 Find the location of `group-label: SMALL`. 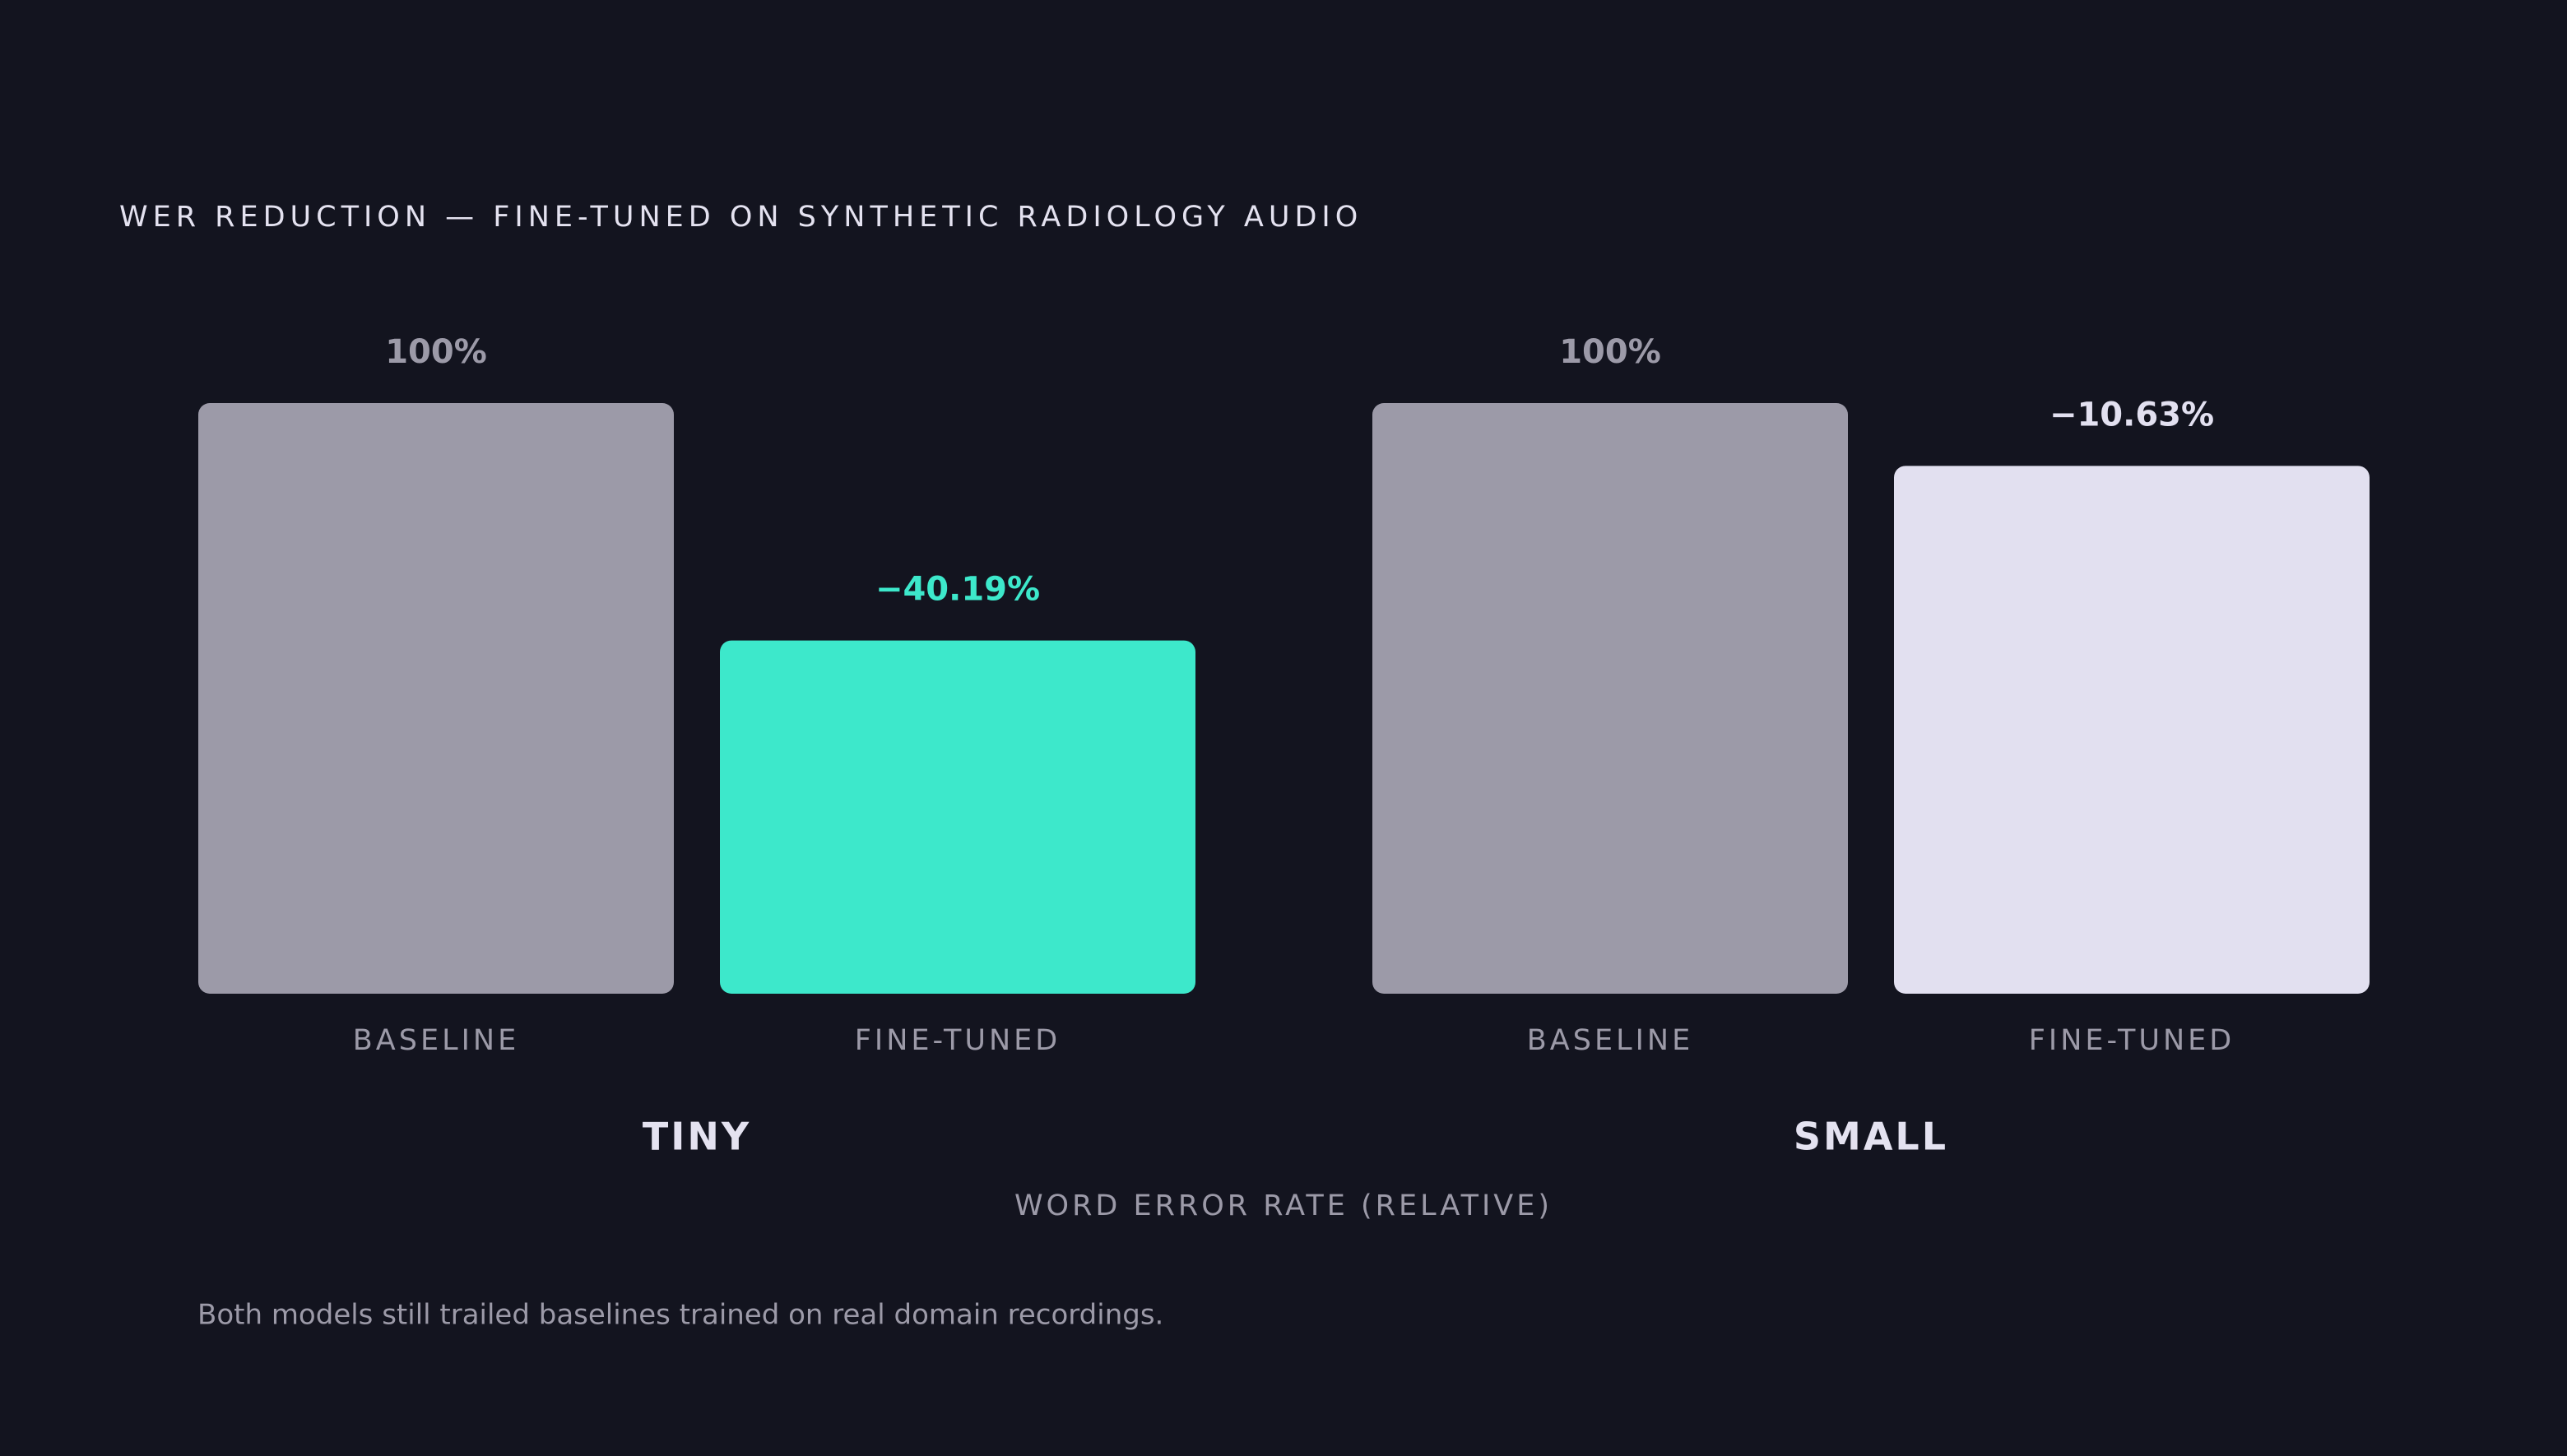

group-label: SMALL is located at coordinates (1871, 1137).